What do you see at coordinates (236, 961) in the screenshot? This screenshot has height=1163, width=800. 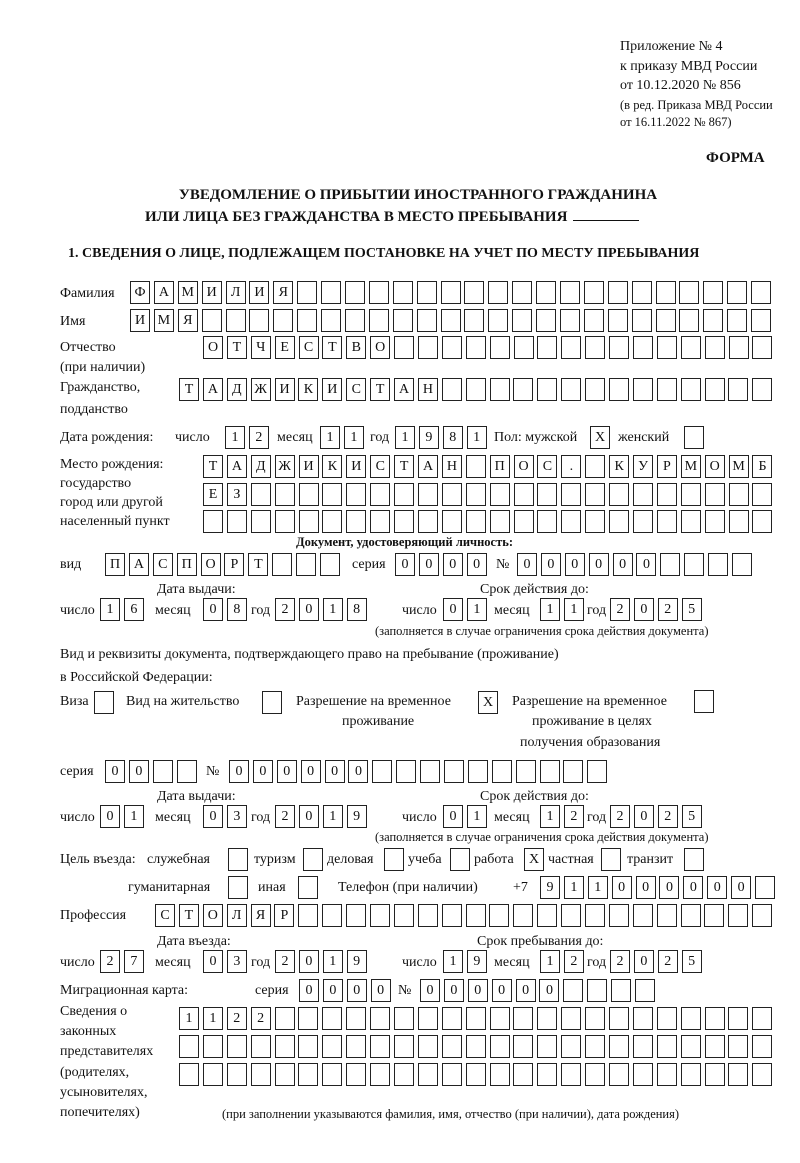 I see `char-cell: 3` at bounding box center [236, 961].